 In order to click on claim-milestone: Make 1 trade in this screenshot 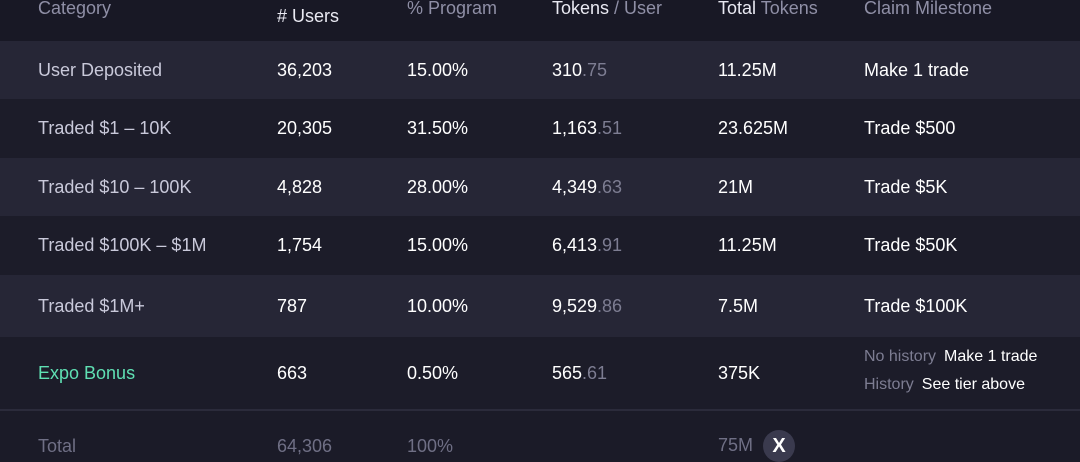, I will do `click(917, 69)`.